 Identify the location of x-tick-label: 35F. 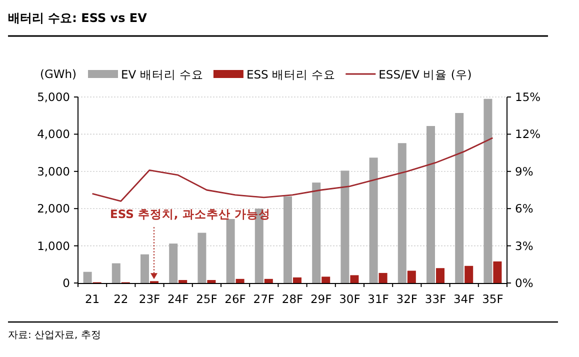
(493, 299).